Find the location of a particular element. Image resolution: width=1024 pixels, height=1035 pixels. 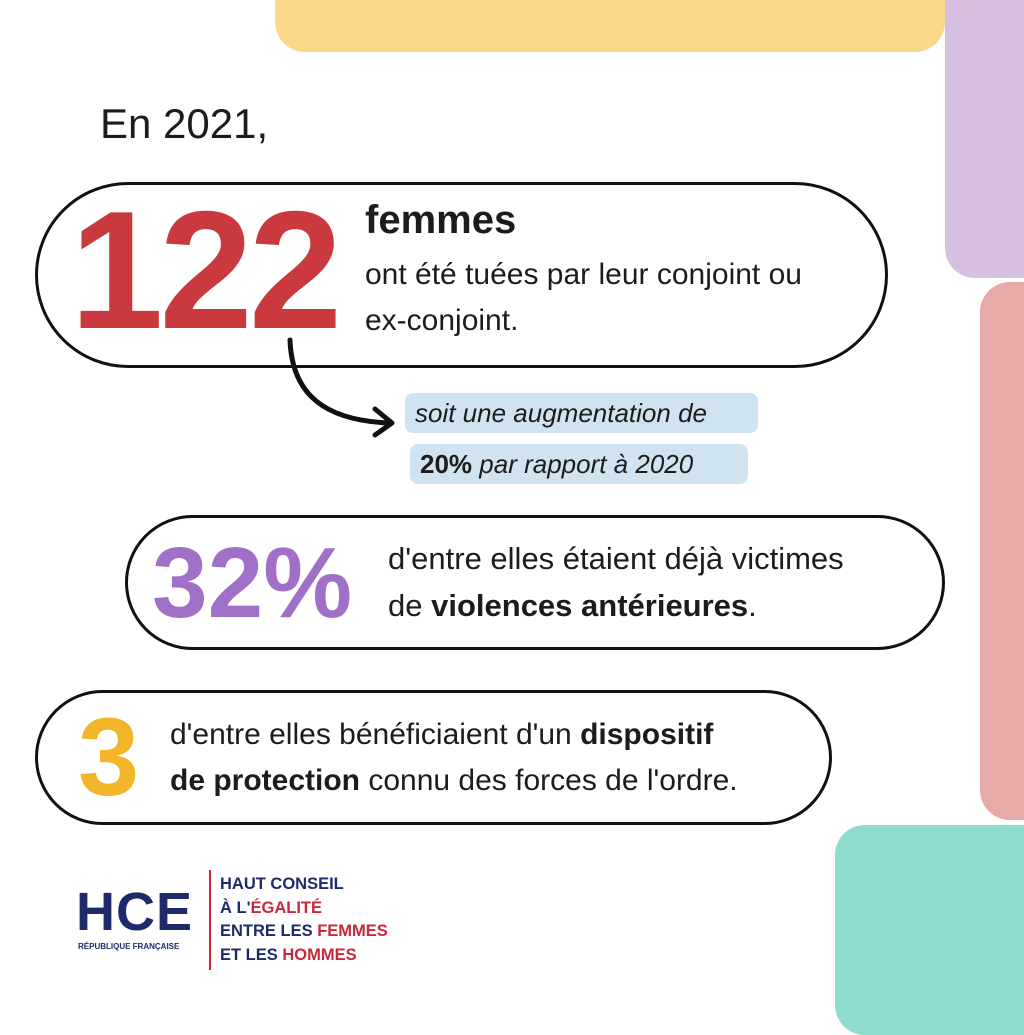

curved-arrow-icon is located at coordinates (341, 387).